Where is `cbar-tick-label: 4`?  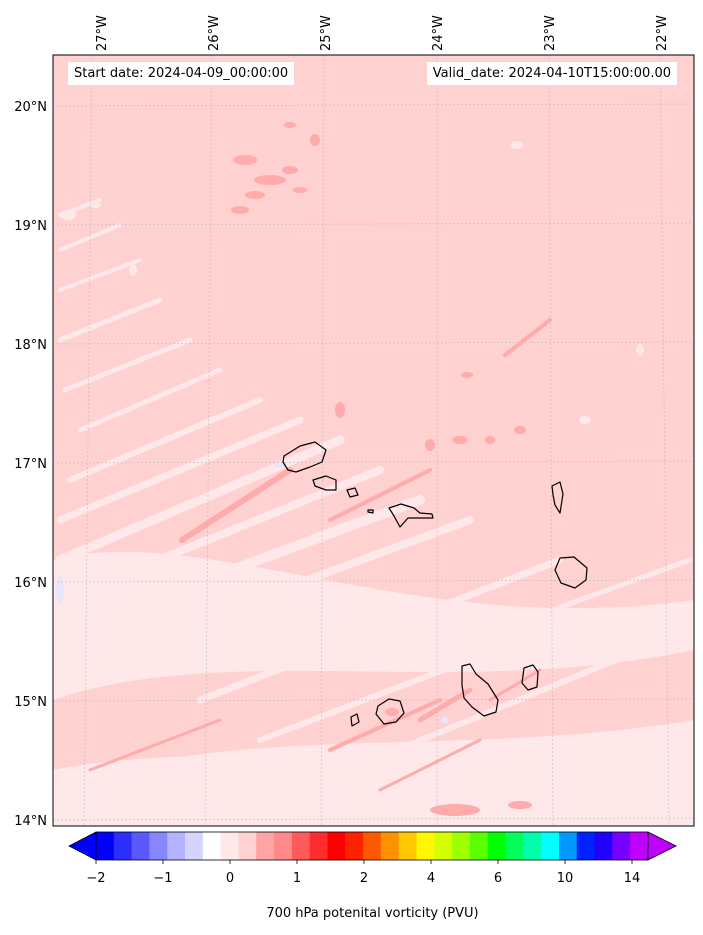 cbar-tick-label: 4 is located at coordinates (431, 878).